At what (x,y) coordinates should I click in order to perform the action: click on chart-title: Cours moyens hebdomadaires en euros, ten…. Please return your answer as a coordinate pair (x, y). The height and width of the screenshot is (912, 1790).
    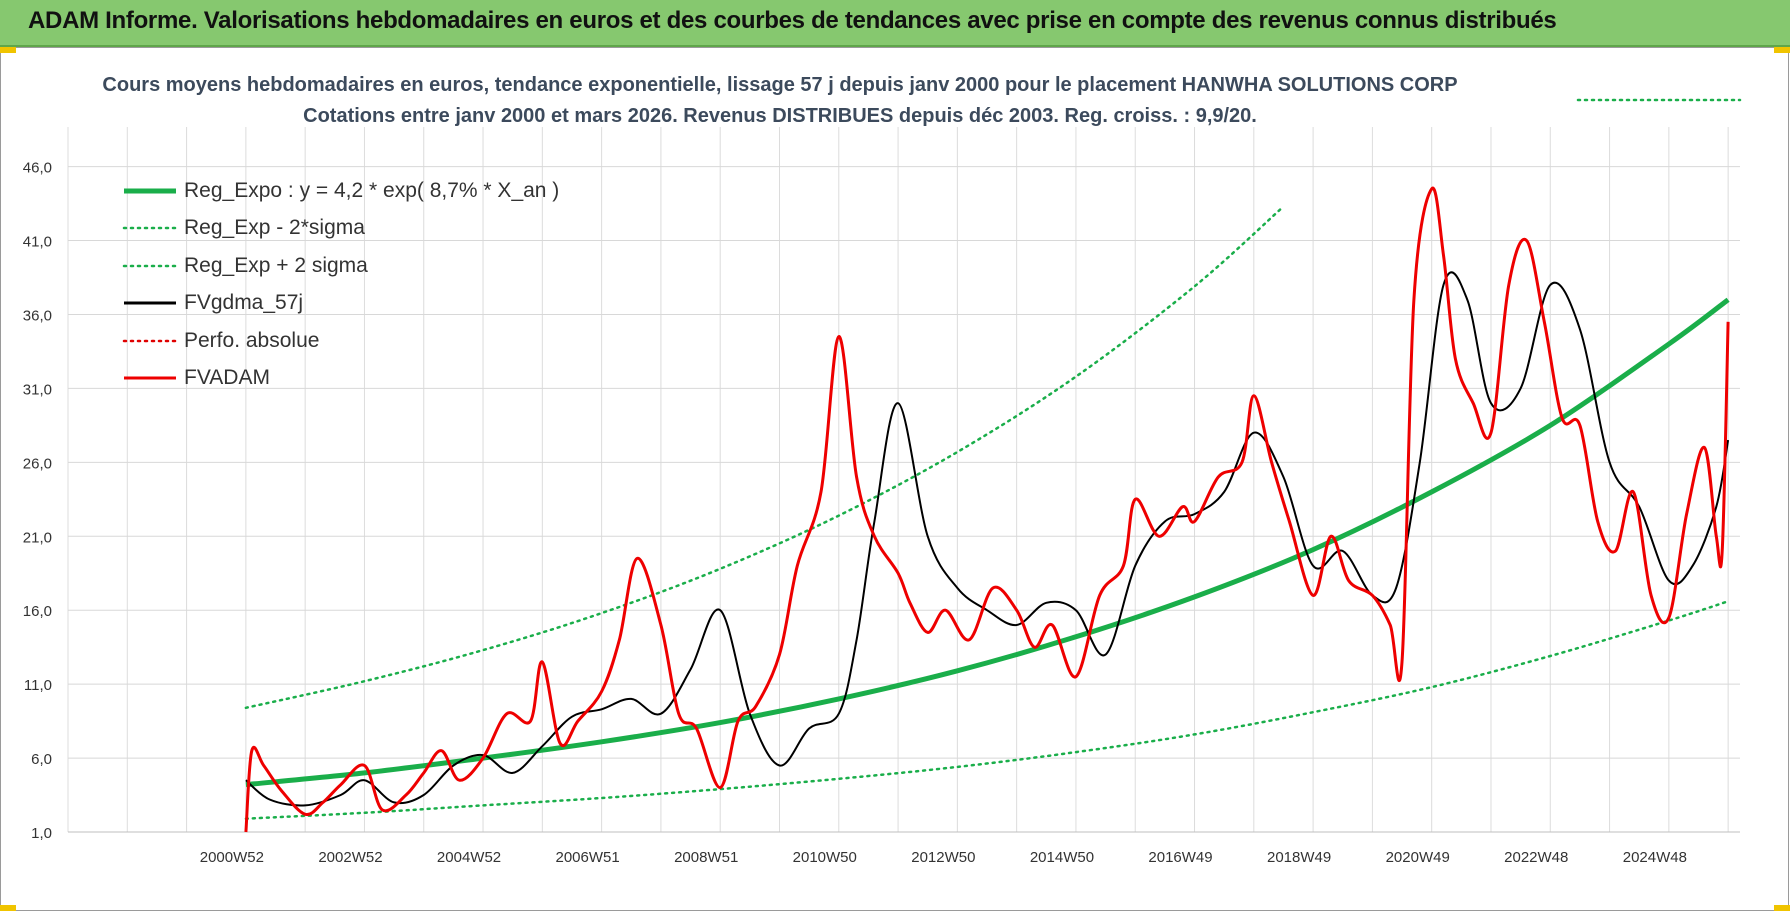
    Looking at the image, I should click on (780, 85).